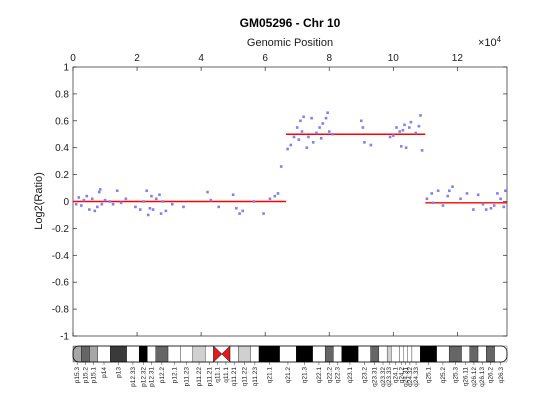  Describe the element at coordinates (209, 377) in the screenshot. I see `band-label: p11.21` at that location.